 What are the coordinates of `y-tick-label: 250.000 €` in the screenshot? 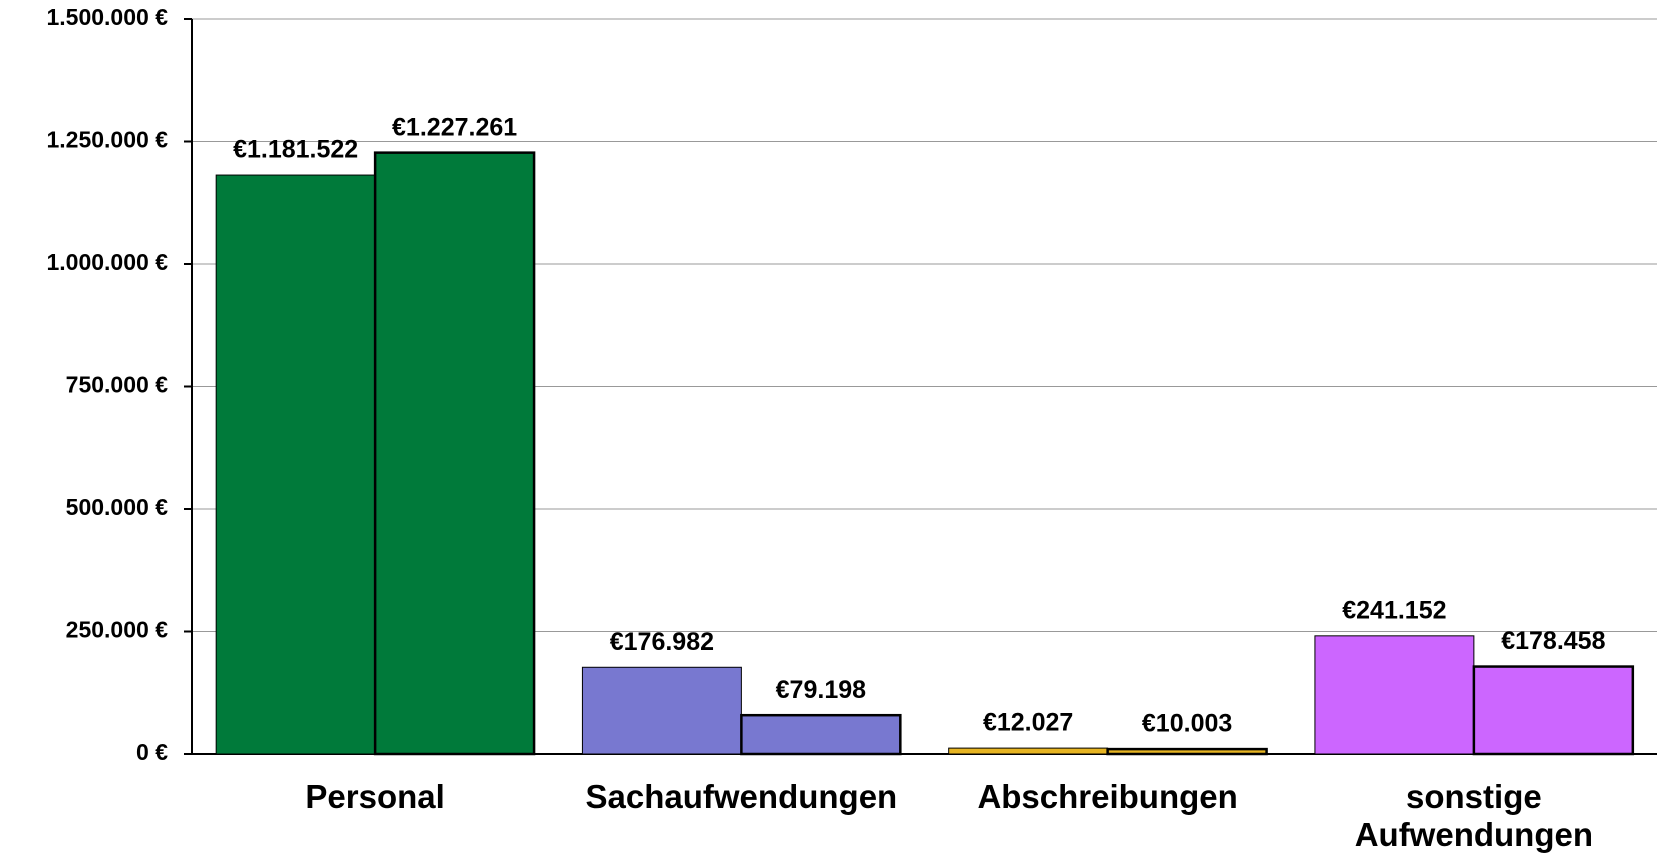 It's located at (117, 630).